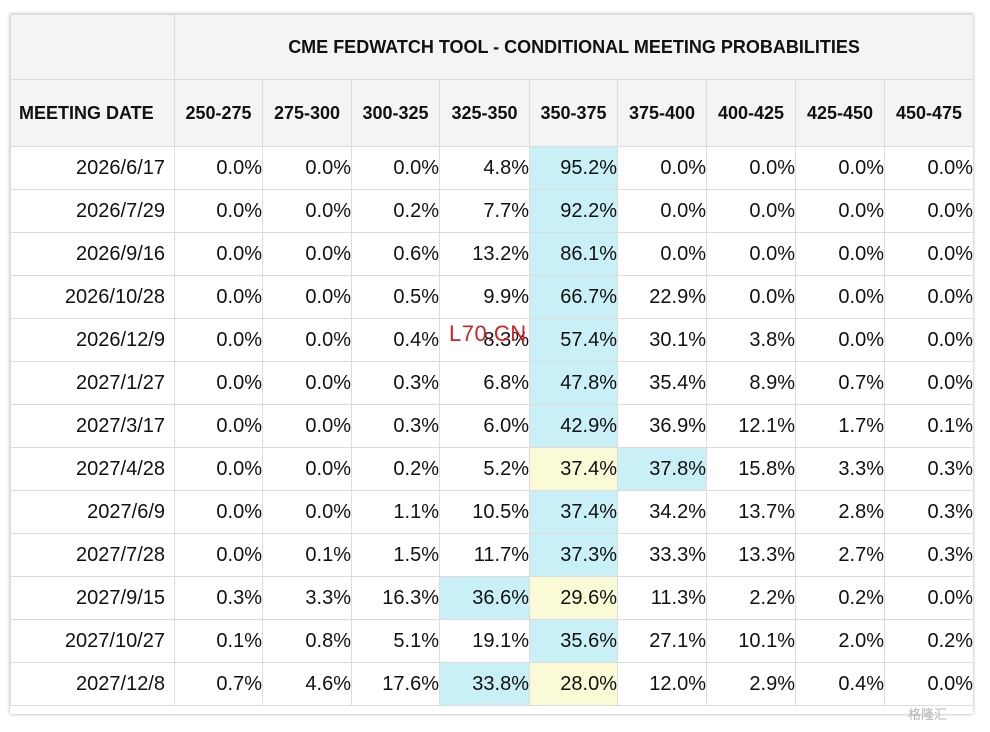 This screenshot has height=732, width=990. What do you see at coordinates (484, 426) in the screenshot?
I see `probability-cell: 6.0%` at bounding box center [484, 426].